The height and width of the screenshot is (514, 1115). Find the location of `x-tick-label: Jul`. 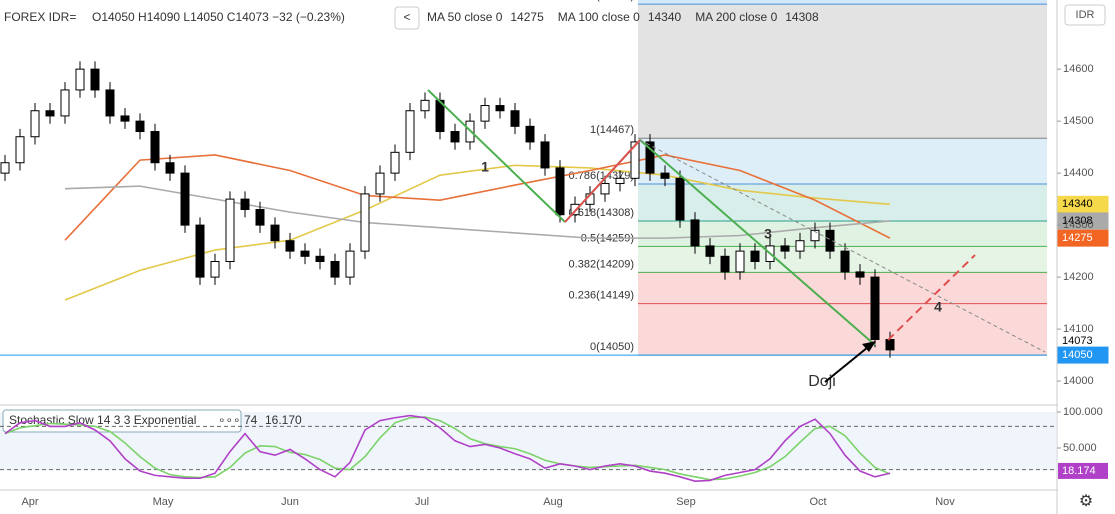

x-tick-label: Jul is located at coordinates (422, 502).